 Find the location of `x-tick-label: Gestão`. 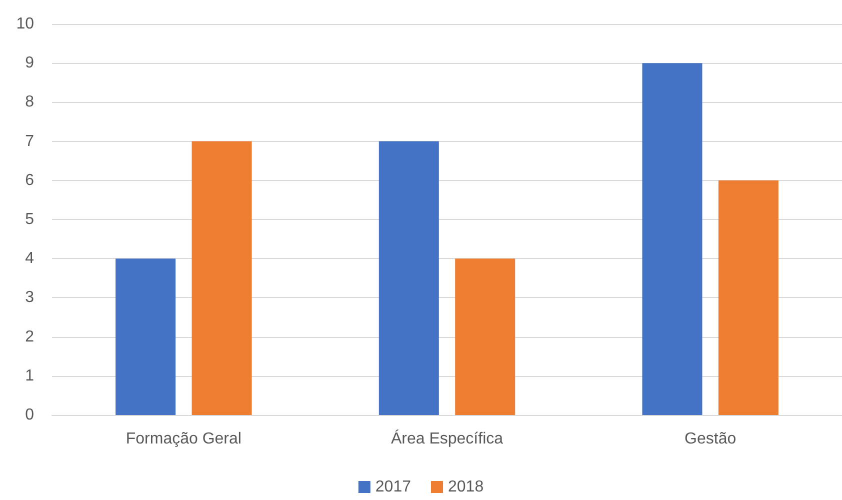

x-tick-label: Gestão is located at coordinates (710, 439).